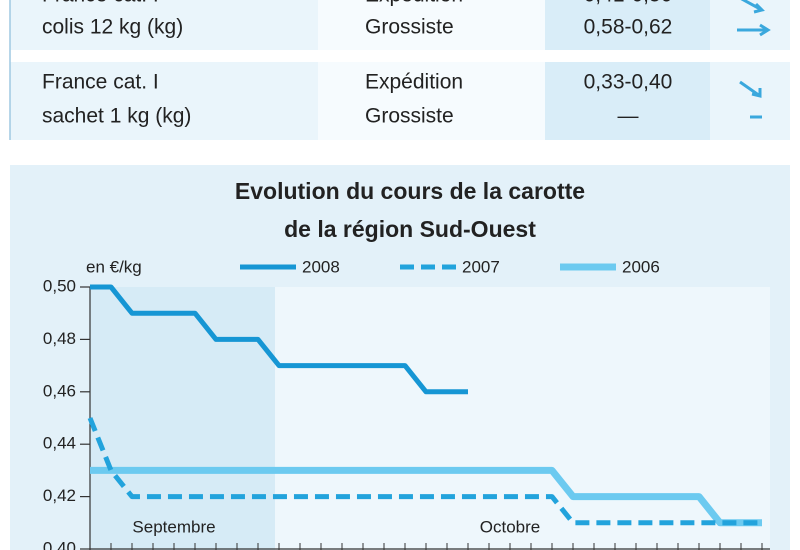 The image size is (800, 550). I want to click on x-tick-label: Octobre, so click(510, 526).